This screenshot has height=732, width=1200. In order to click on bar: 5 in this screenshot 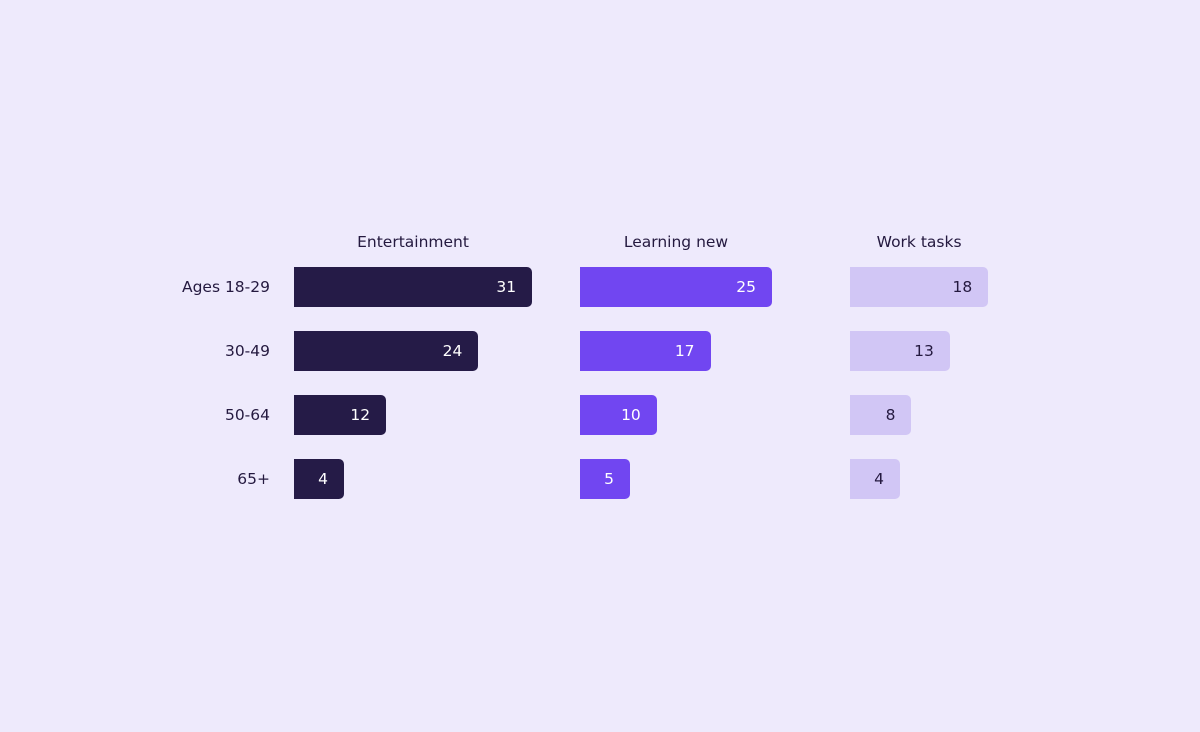, I will do `click(605, 479)`.